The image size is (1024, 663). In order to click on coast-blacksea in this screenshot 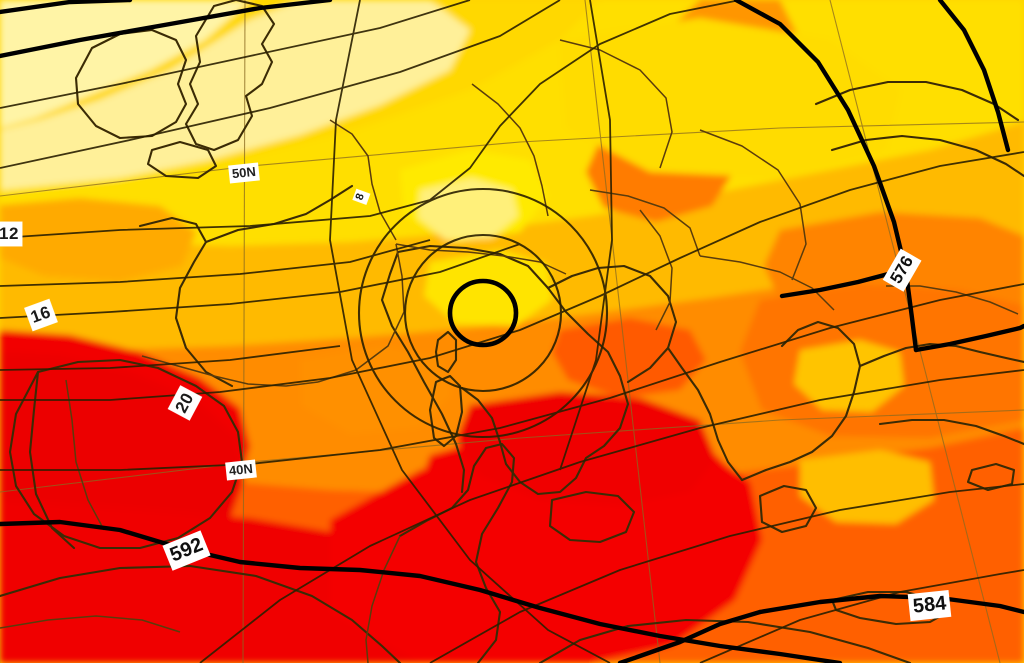, I will do `click(927, 156)`.